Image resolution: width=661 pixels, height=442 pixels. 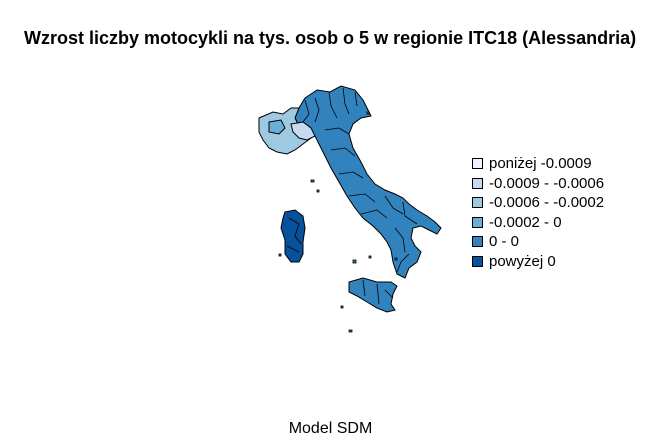 I want to click on legend-item: powyżej 0, so click(x=538, y=262).